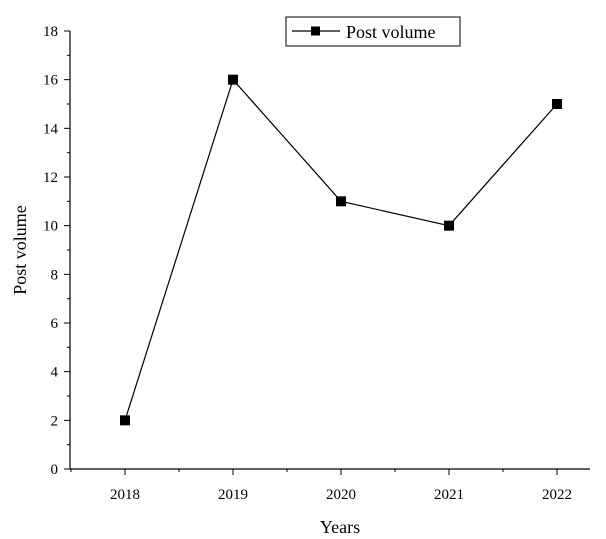  I want to click on legend: Post volume, so click(373, 31).